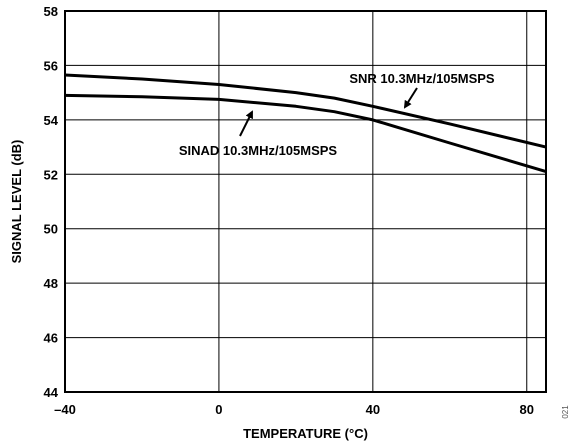  What do you see at coordinates (527, 409) in the screenshot?
I see `x-tick-label: 80` at bounding box center [527, 409].